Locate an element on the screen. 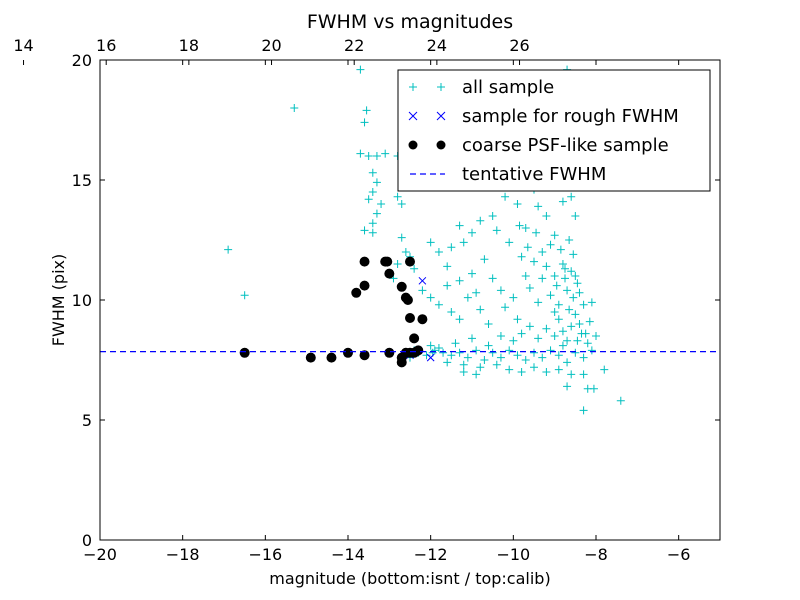 This screenshot has height=600, width=800. x-tick-label: −18 is located at coordinates (183, 554).